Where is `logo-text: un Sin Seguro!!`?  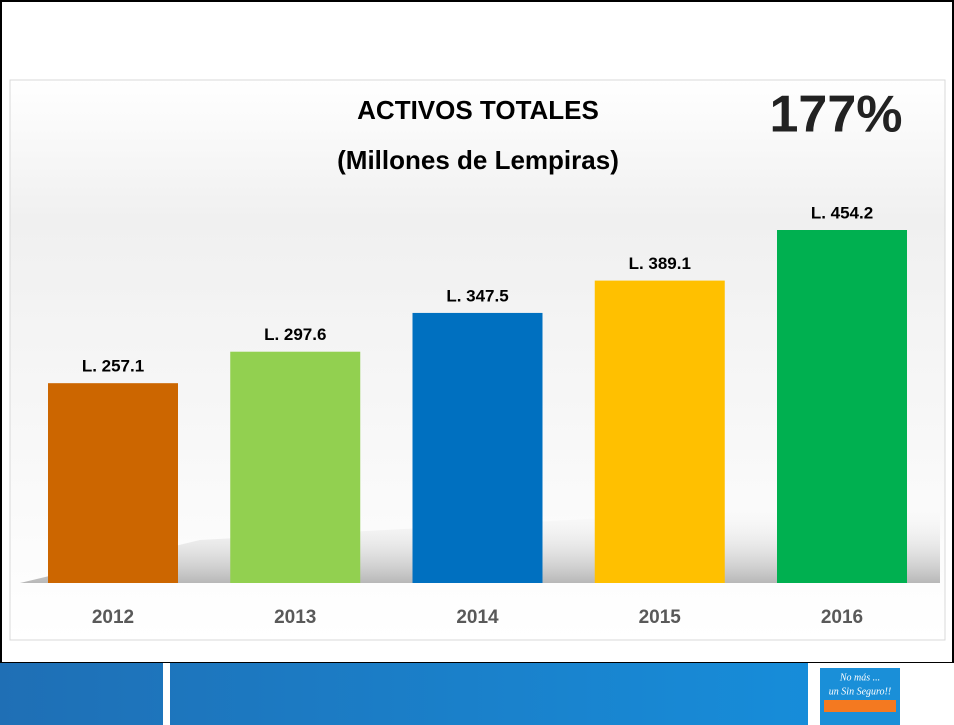 logo-text: un Sin Seguro!! is located at coordinates (860, 691).